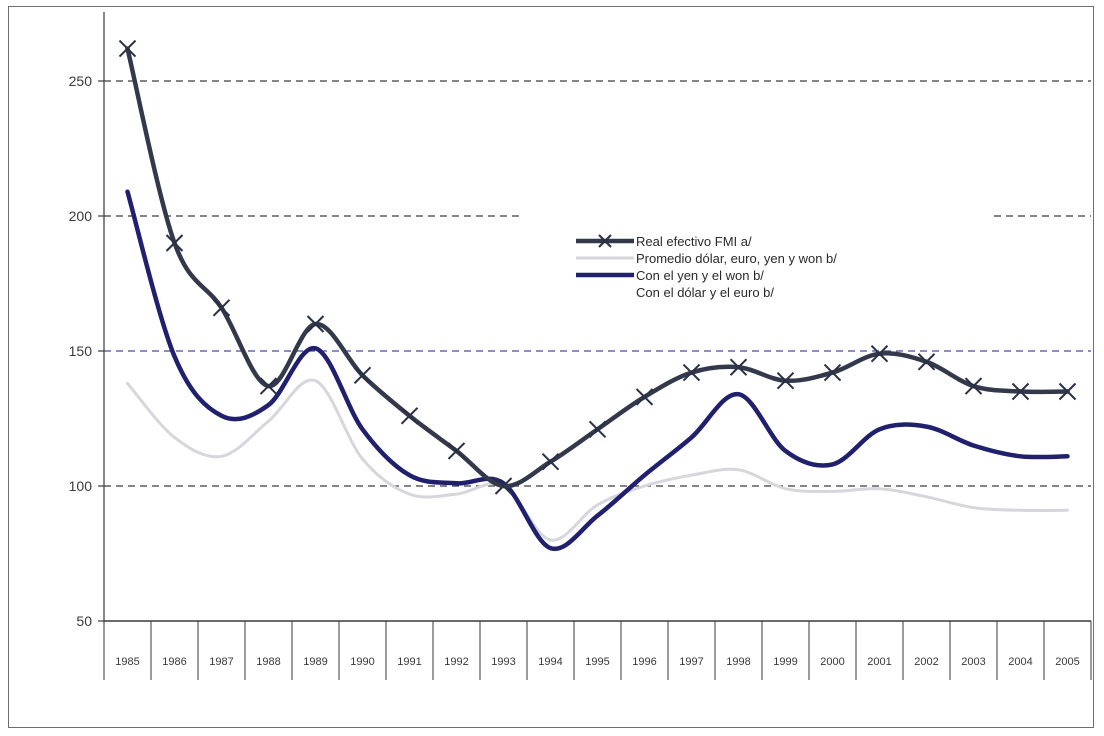 The image size is (1104, 736). What do you see at coordinates (81, 486) in the screenshot?
I see `y-tick-label: 100` at bounding box center [81, 486].